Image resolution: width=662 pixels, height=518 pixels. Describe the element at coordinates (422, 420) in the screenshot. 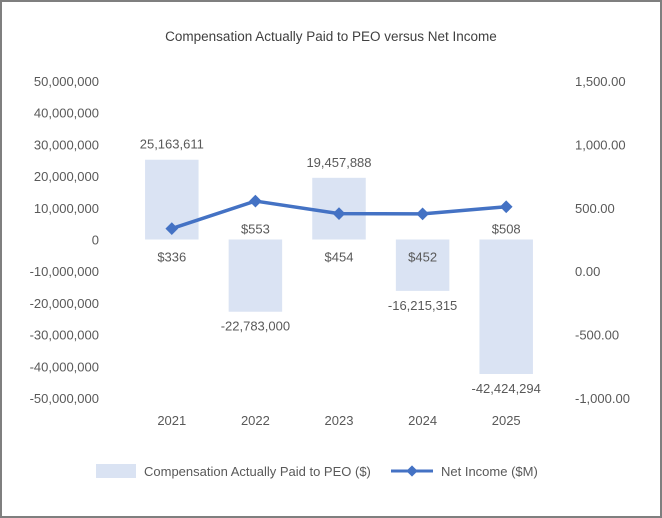

I see `x-axis-tick-2024: 2024` at that location.